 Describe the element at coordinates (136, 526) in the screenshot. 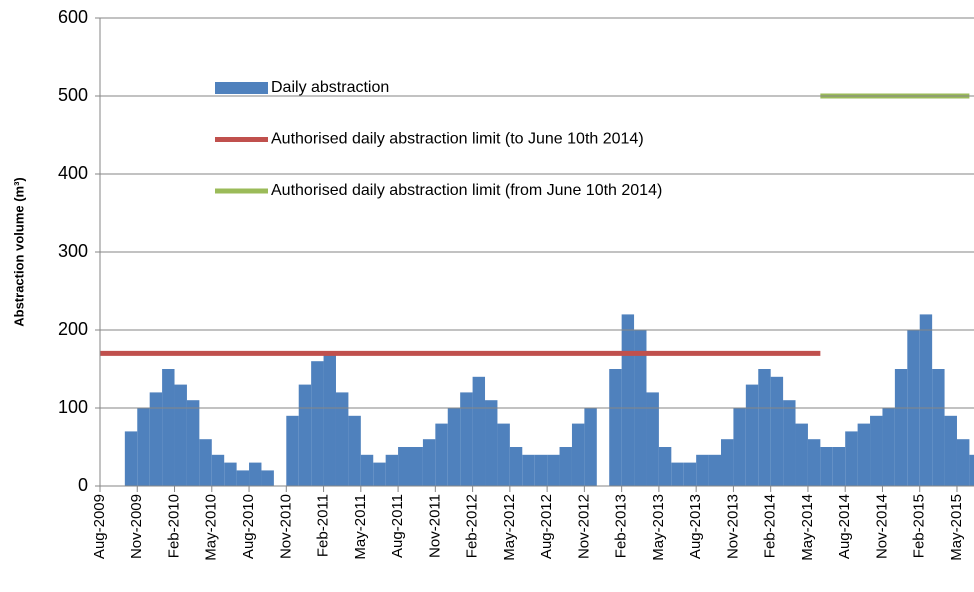

I see `x-tick-label: Nov-2009` at that location.